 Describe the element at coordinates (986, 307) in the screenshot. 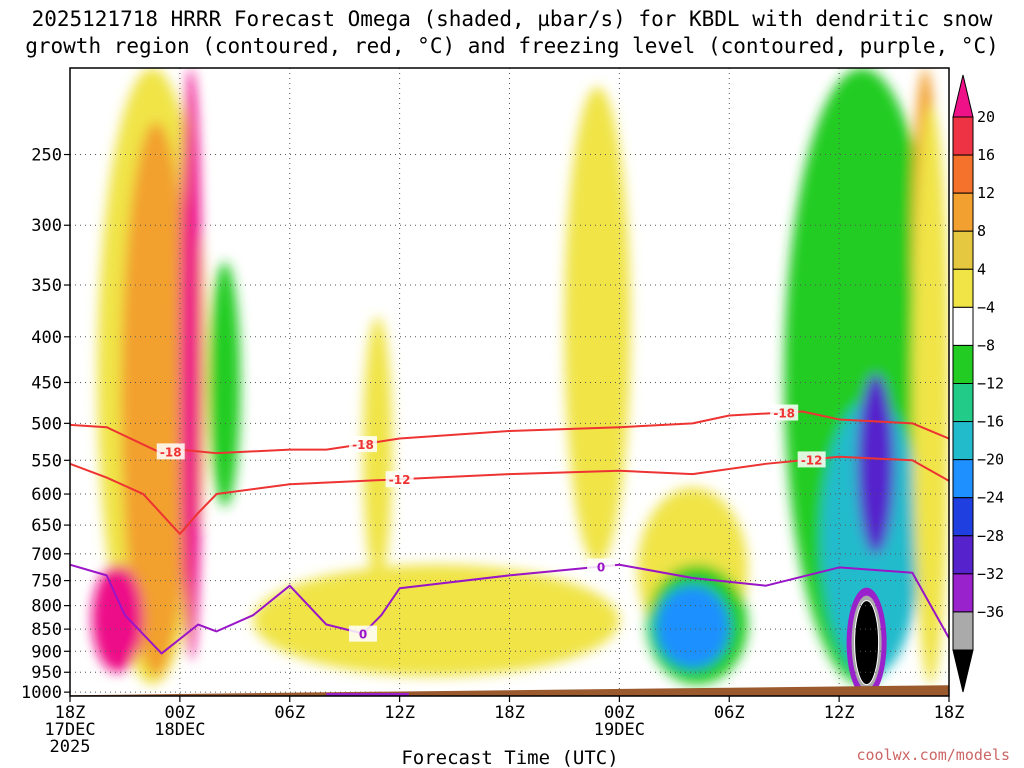

I see `colorbar-label-5: −4` at that location.